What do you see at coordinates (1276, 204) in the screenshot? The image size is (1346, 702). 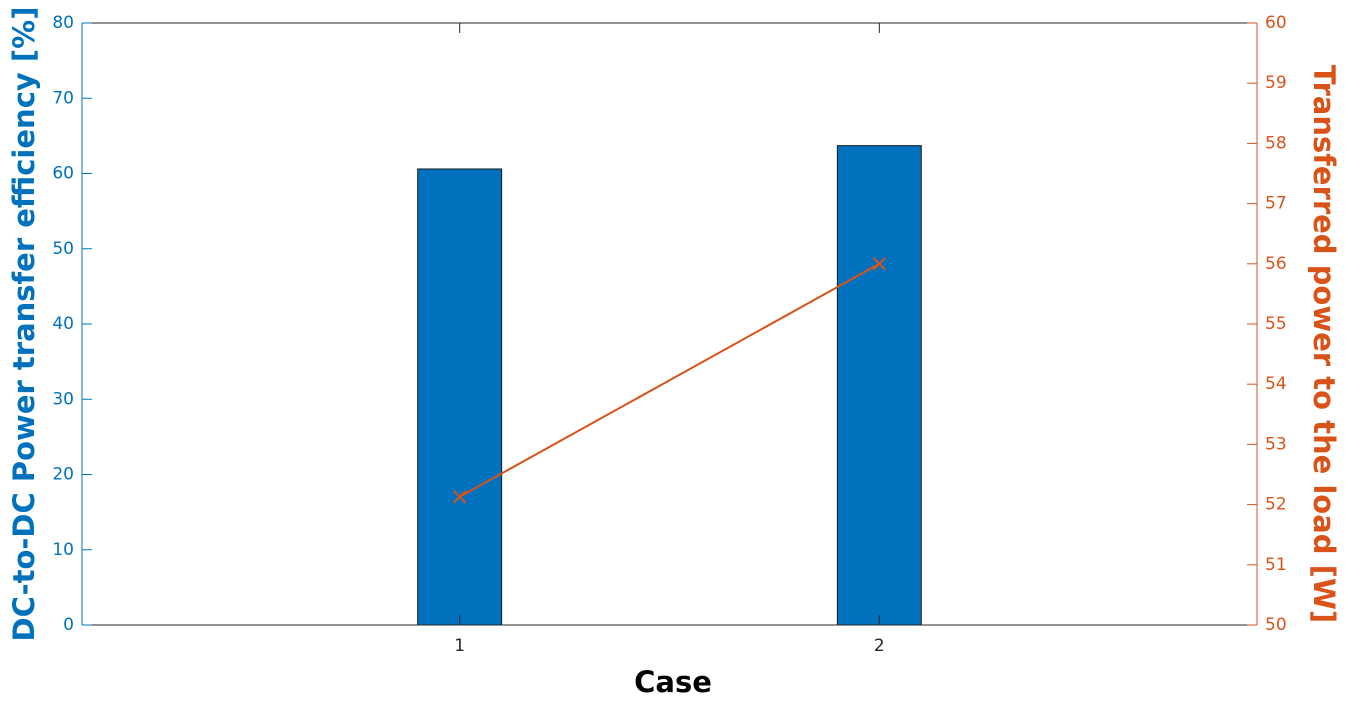 I see `y2-tick-label: 57` at bounding box center [1276, 204].